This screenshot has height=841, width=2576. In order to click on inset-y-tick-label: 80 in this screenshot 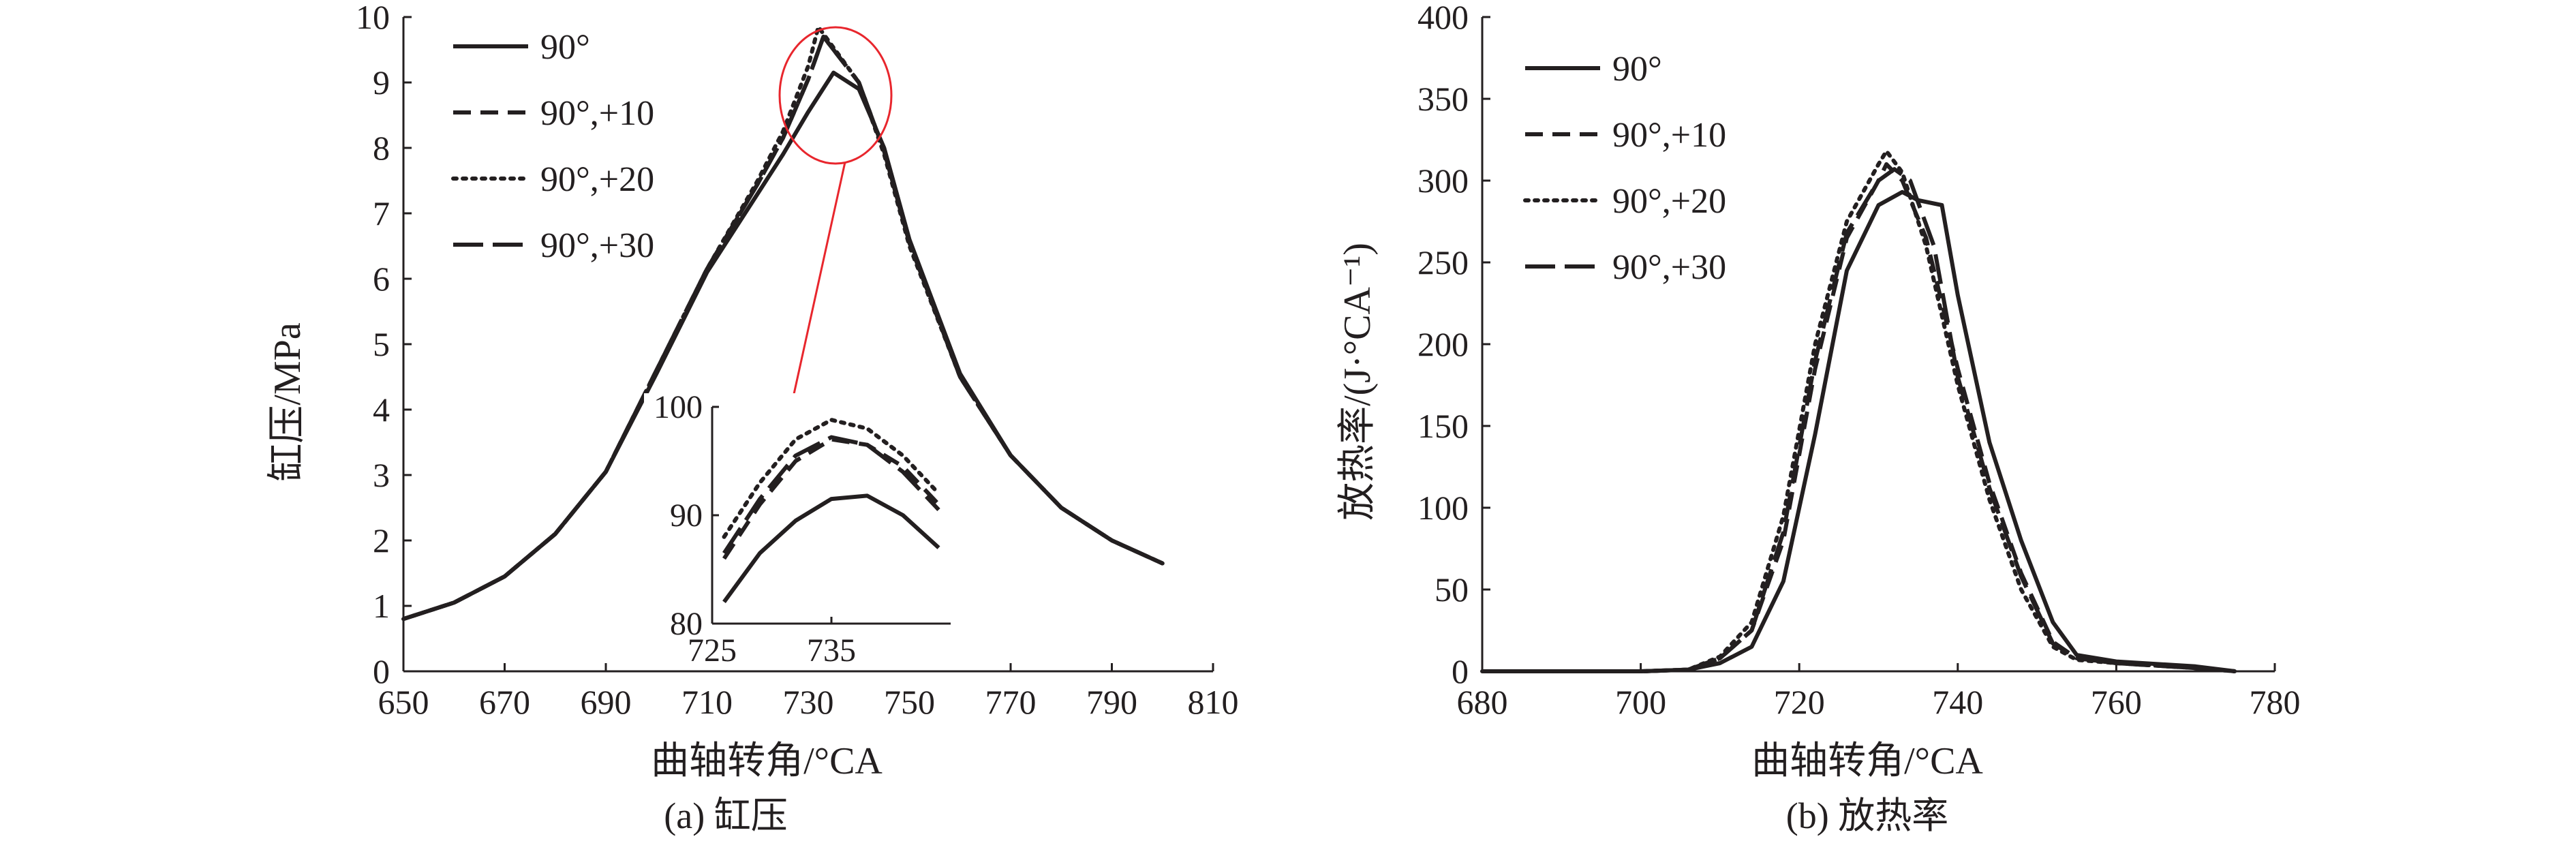, I will do `click(686, 624)`.